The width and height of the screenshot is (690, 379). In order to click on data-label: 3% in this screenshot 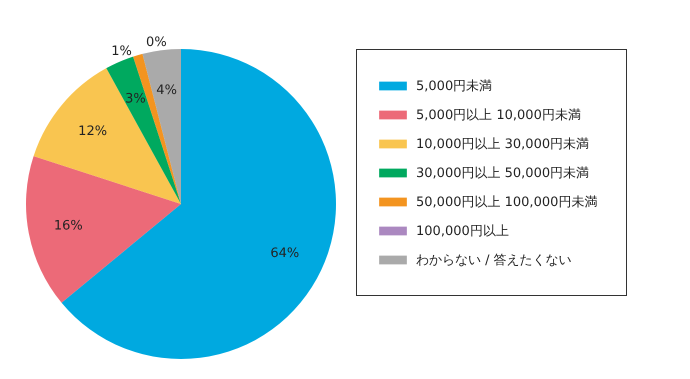, I will do `click(135, 99)`.